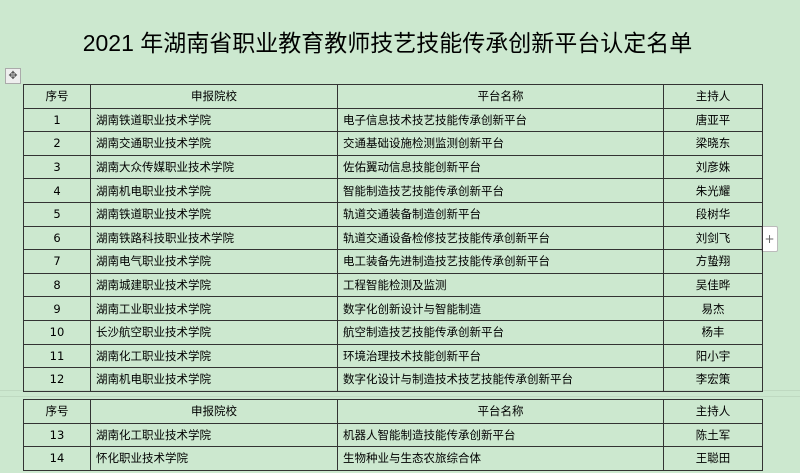 This screenshot has width=800, height=473. I want to click on platform-name-cell: 工程智能检测及监测, so click(500, 285).